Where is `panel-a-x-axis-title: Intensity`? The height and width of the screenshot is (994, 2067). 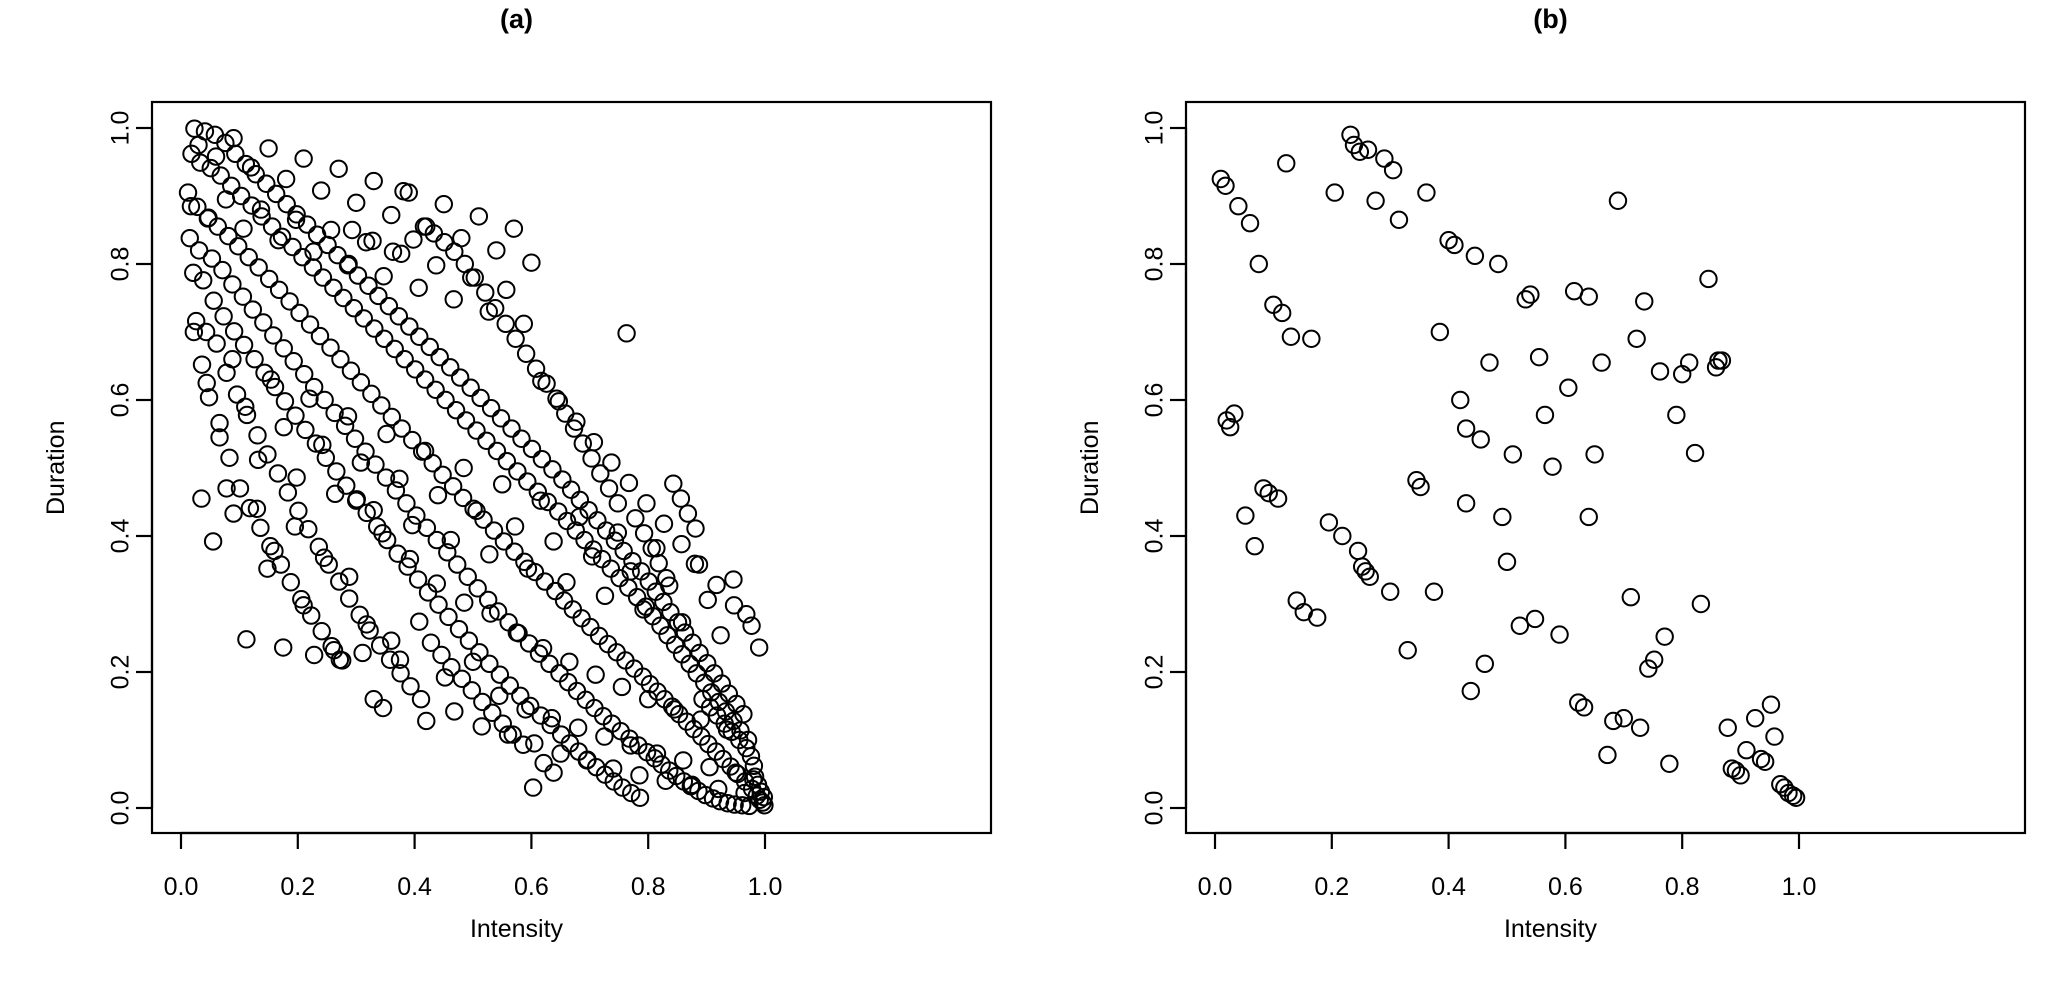
panel-a-x-axis-title: Intensity is located at coordinates (516, 929).